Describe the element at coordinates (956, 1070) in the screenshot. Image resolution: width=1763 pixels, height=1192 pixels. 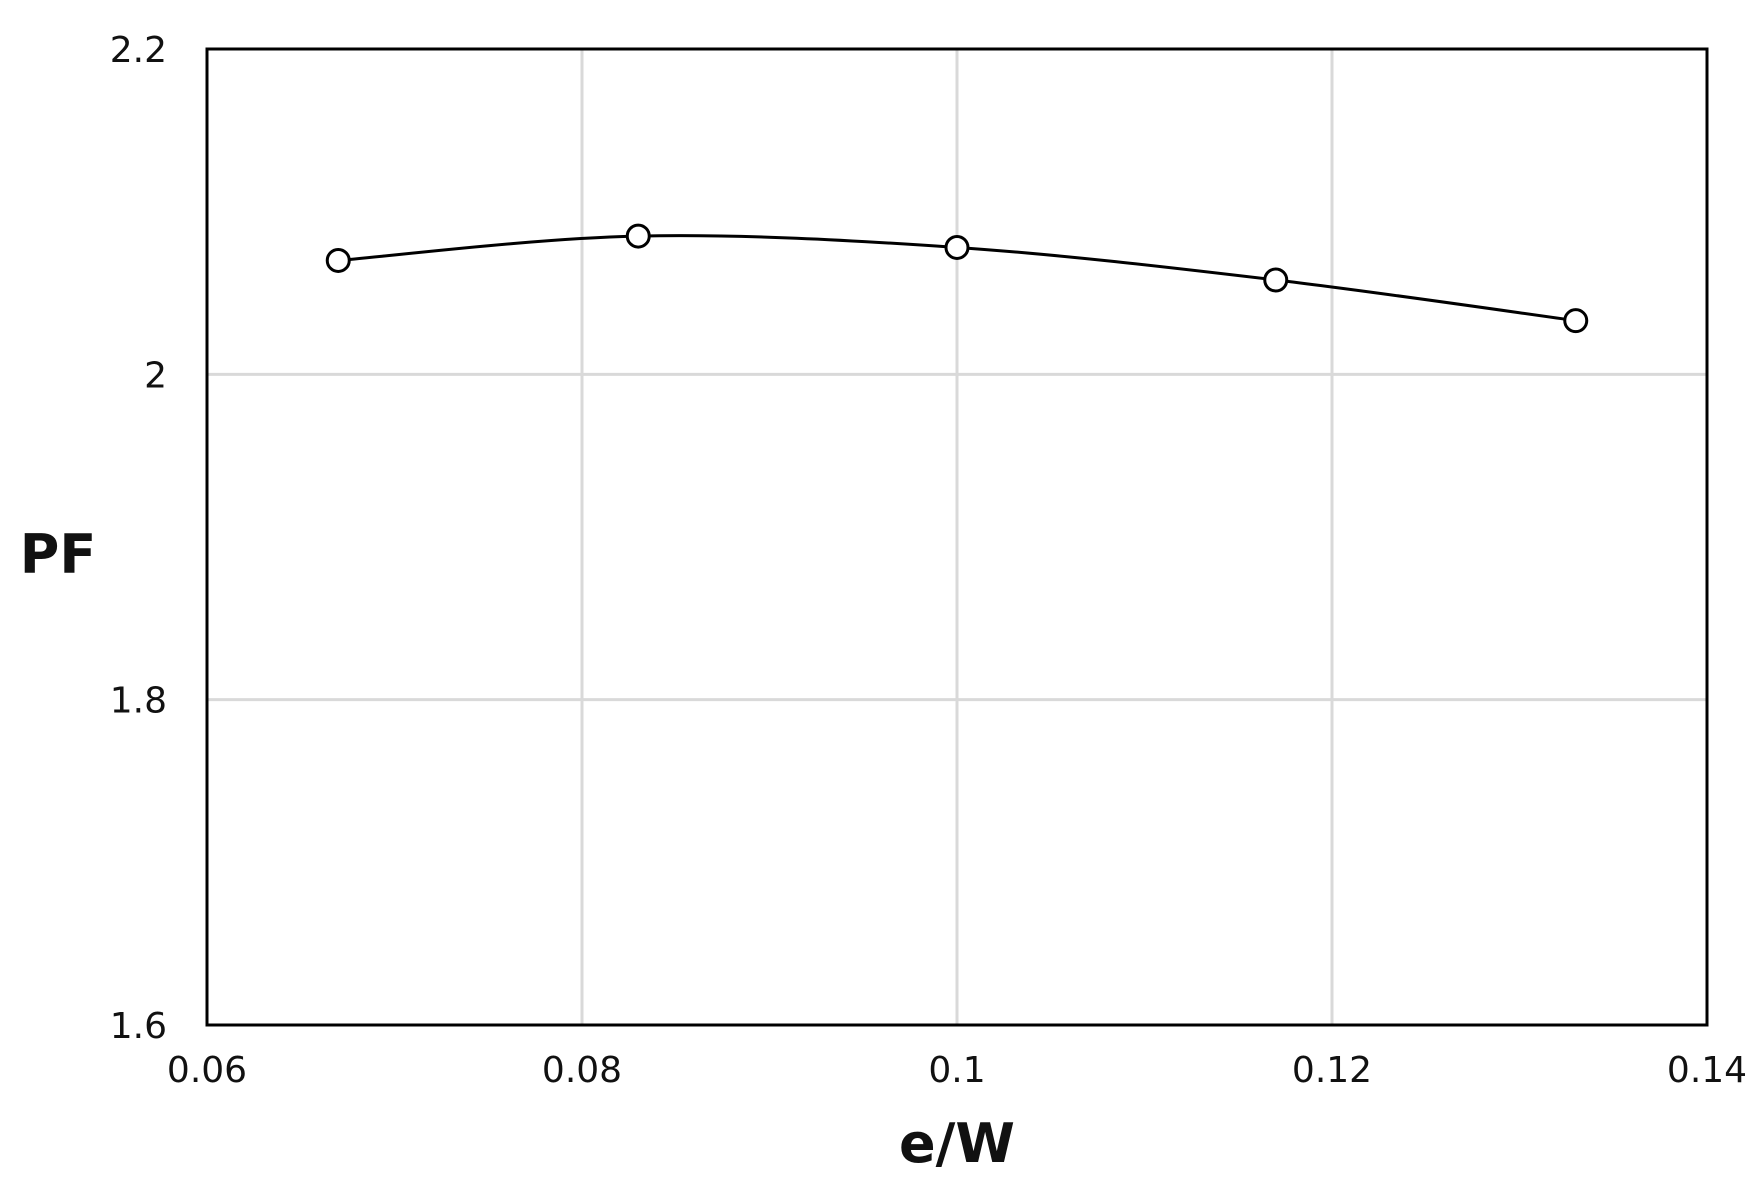
I see `x-tick-label: 0.1` at that location.